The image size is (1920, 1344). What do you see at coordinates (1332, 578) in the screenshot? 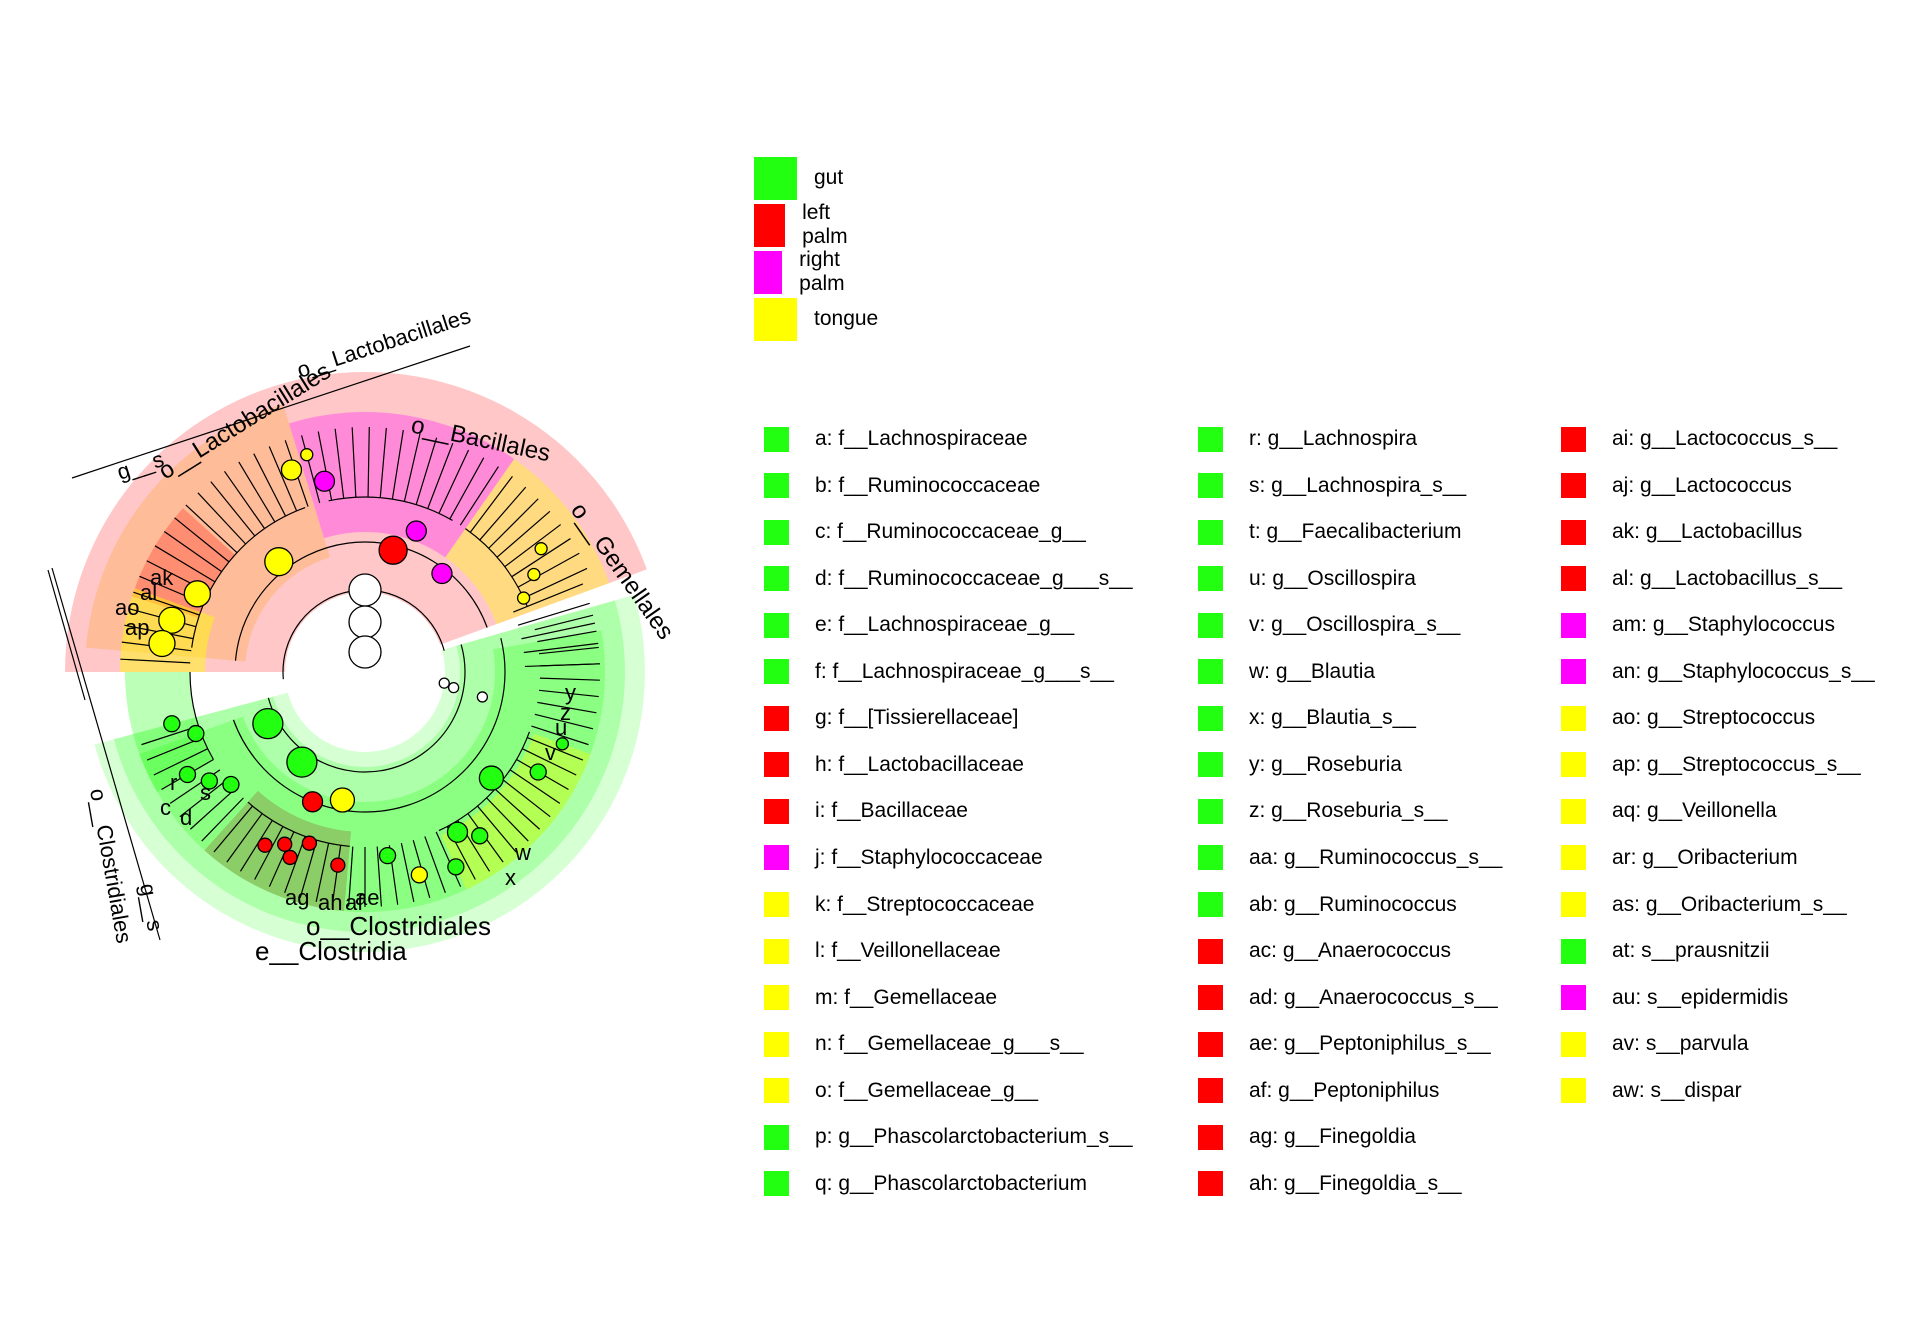
I see `taxa-key-label: u: g__Oscillospira` at bounding box center [1332, 578].